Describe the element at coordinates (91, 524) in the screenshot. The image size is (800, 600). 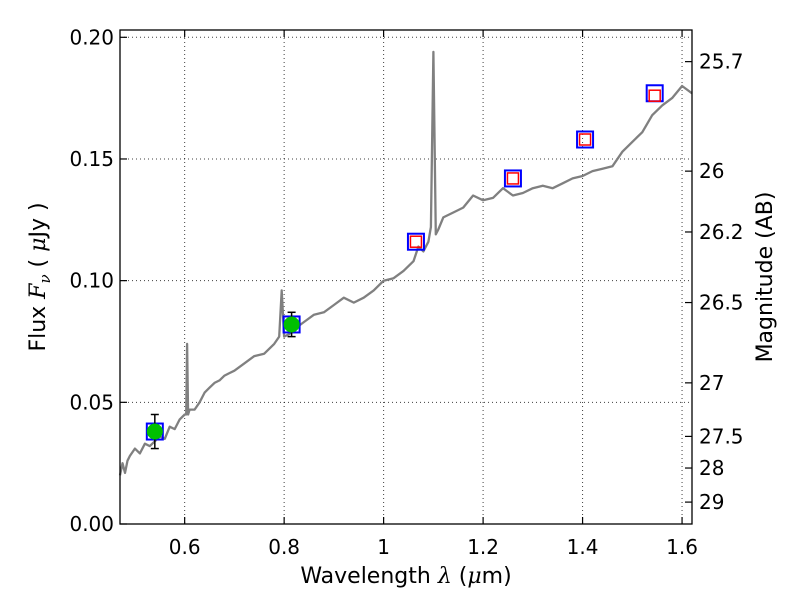
I see `y-tick-label: 0.00` at that location.